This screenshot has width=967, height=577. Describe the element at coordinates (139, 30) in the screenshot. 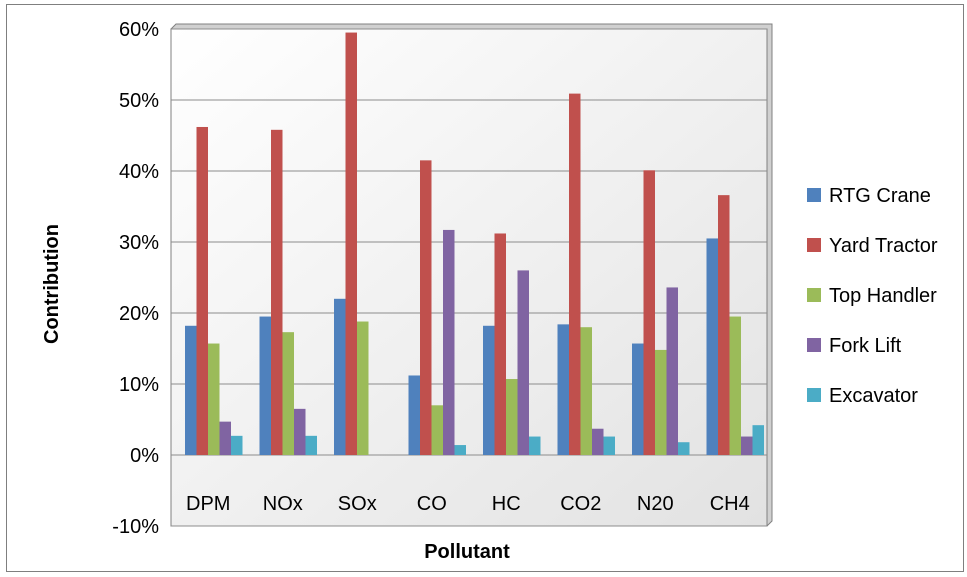

I see `y-tick-label: 60%` at that location.